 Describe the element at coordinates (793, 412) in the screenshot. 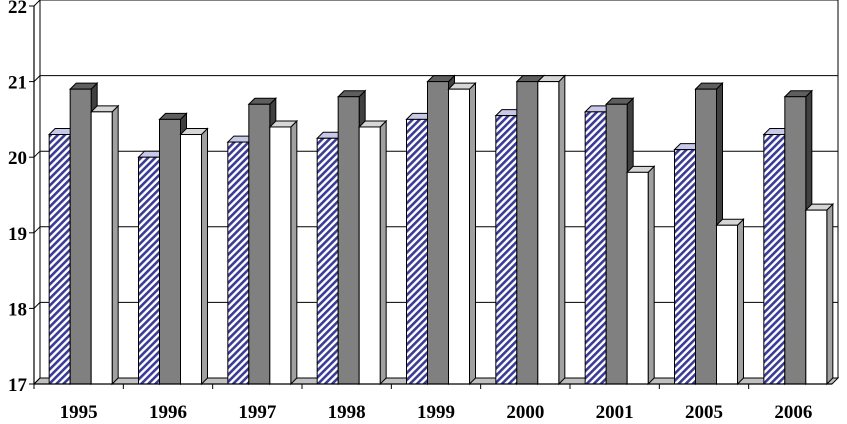

I see `x-tick-label: 2006` at that location.